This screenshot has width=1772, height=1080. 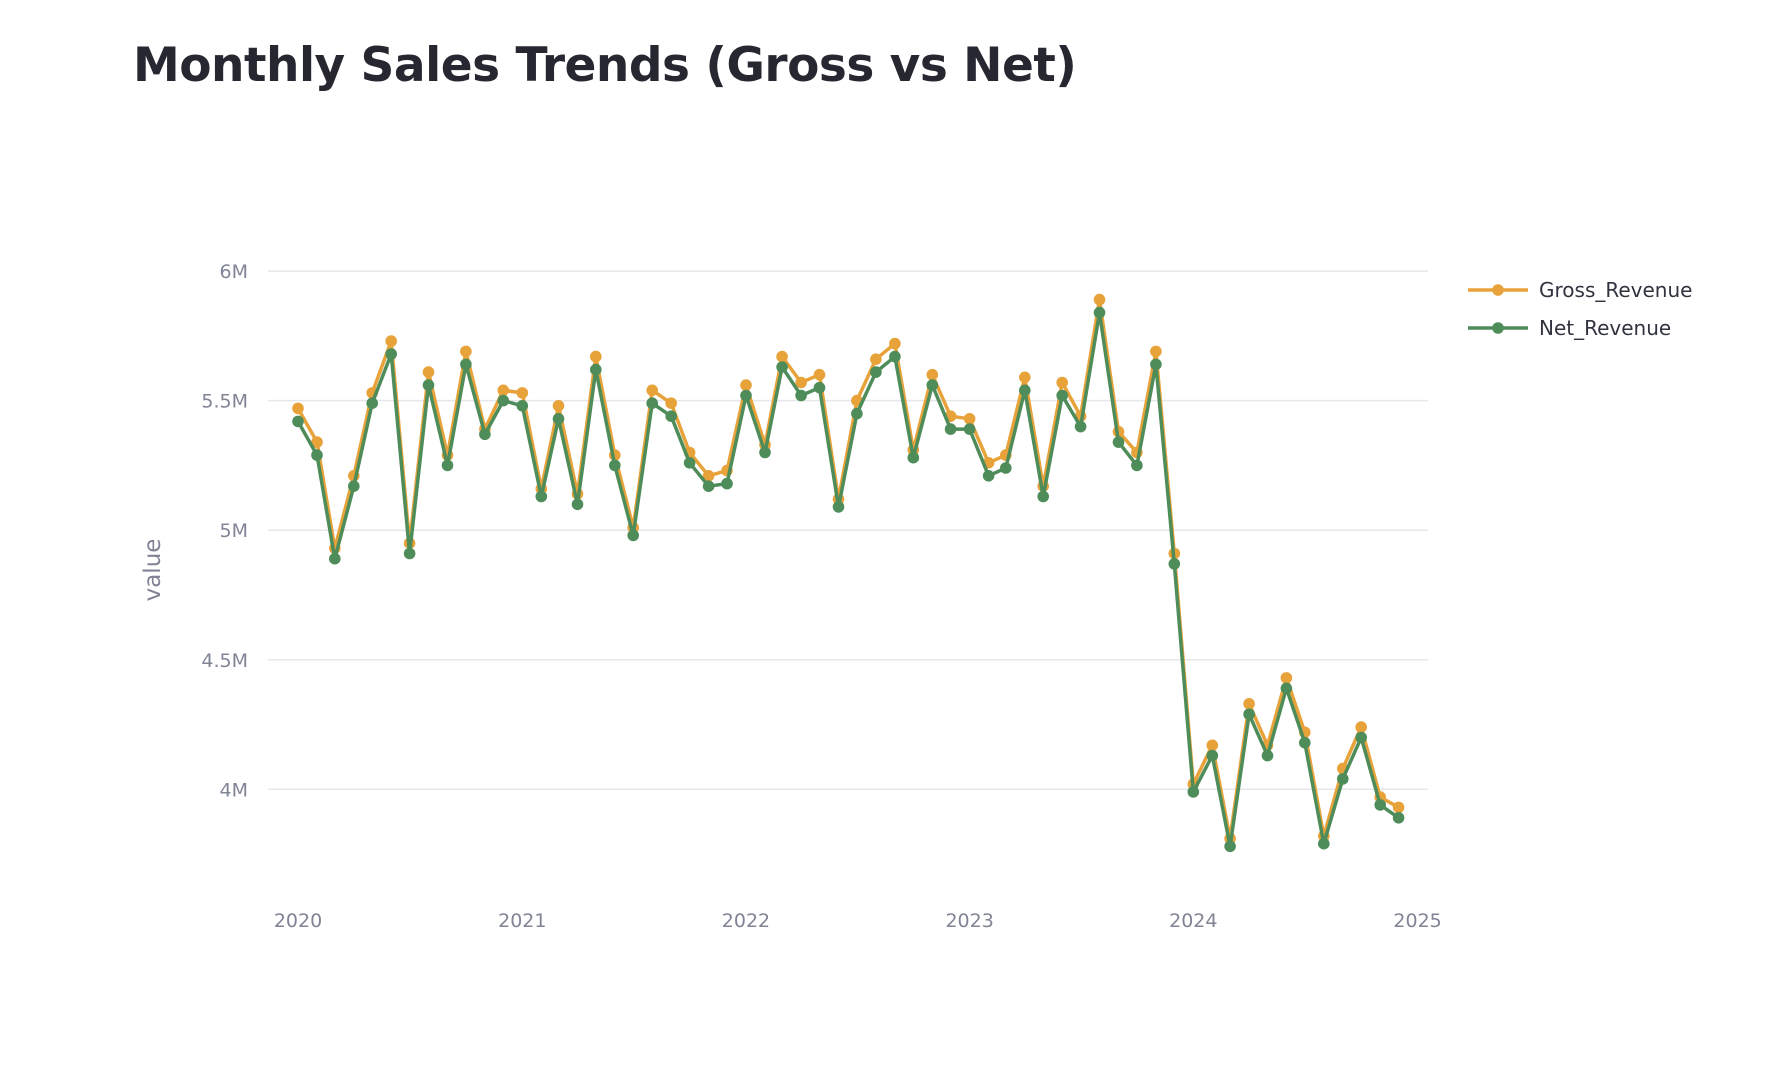 What do you see at coordinates (1580, 309) in the screenshot?
I see `legend: Gross_Revenue Net_Revenue` at bounding box center [1580, 309].